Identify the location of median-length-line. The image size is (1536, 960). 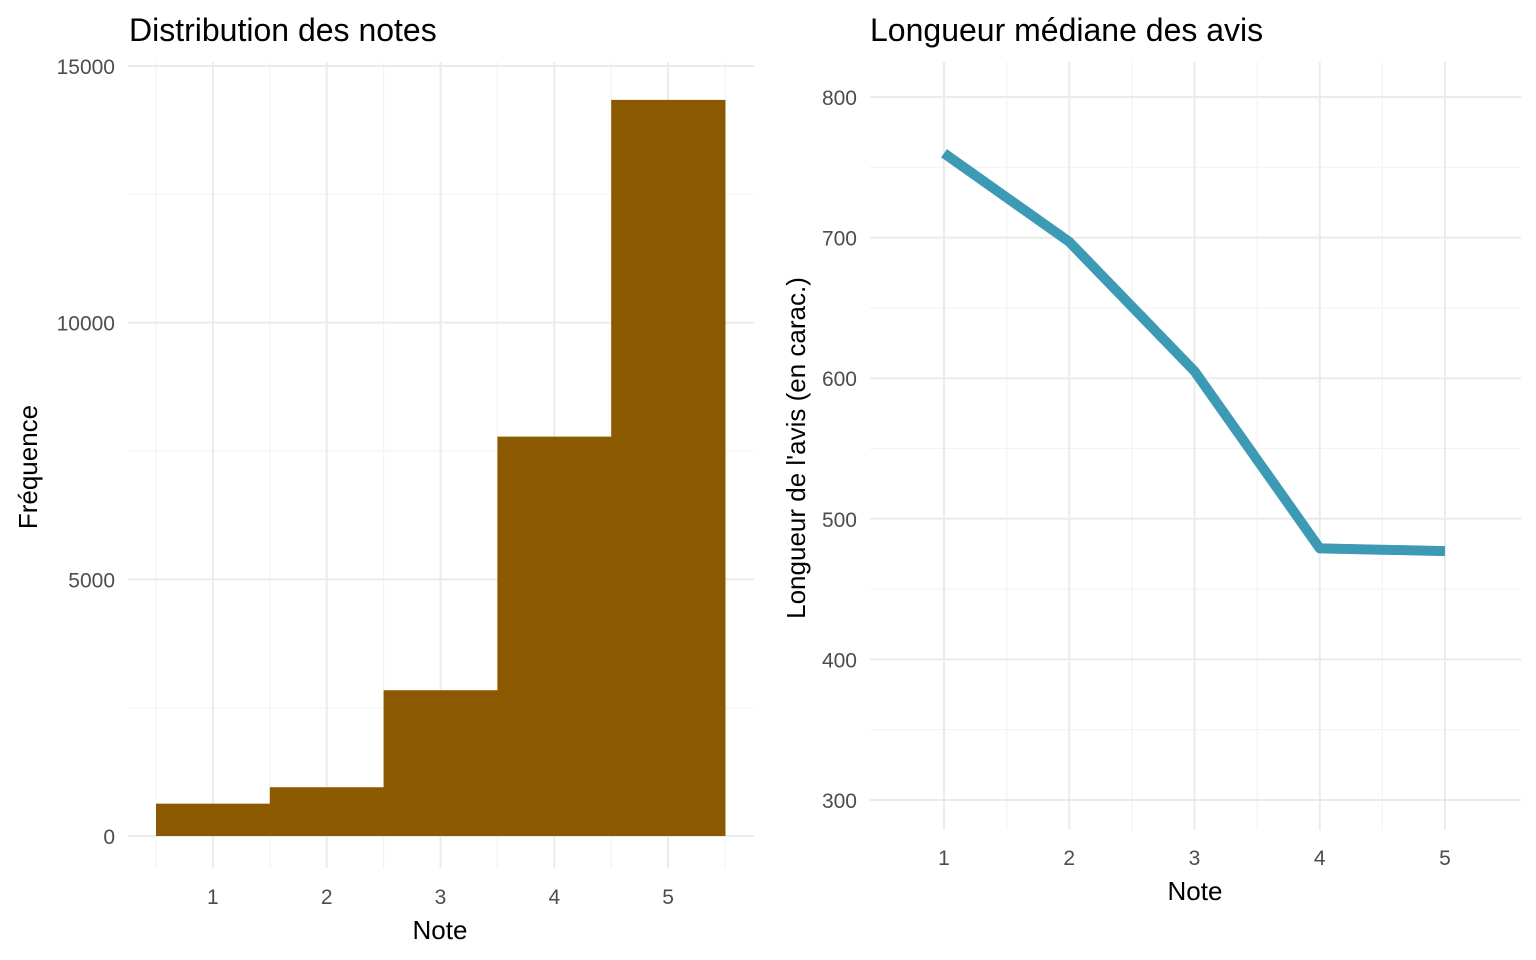
(1193, 353).